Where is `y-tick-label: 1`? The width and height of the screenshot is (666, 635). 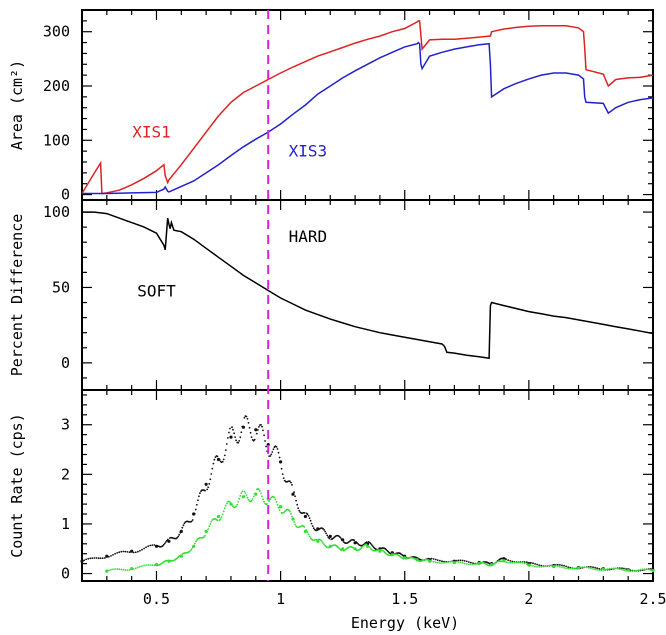 y-tick-label: 1 is located at coordinates (65, 524).